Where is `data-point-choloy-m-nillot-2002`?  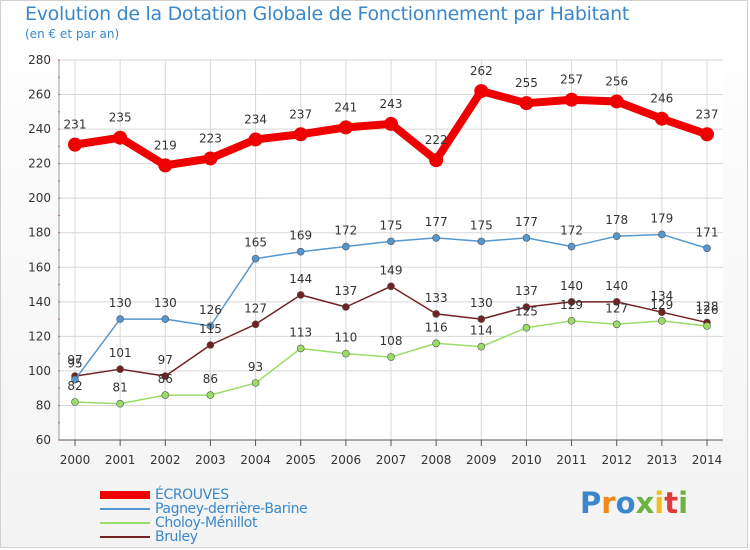
data-point-choloy-m-nillot-2002 is located at coordinates (165, 395).